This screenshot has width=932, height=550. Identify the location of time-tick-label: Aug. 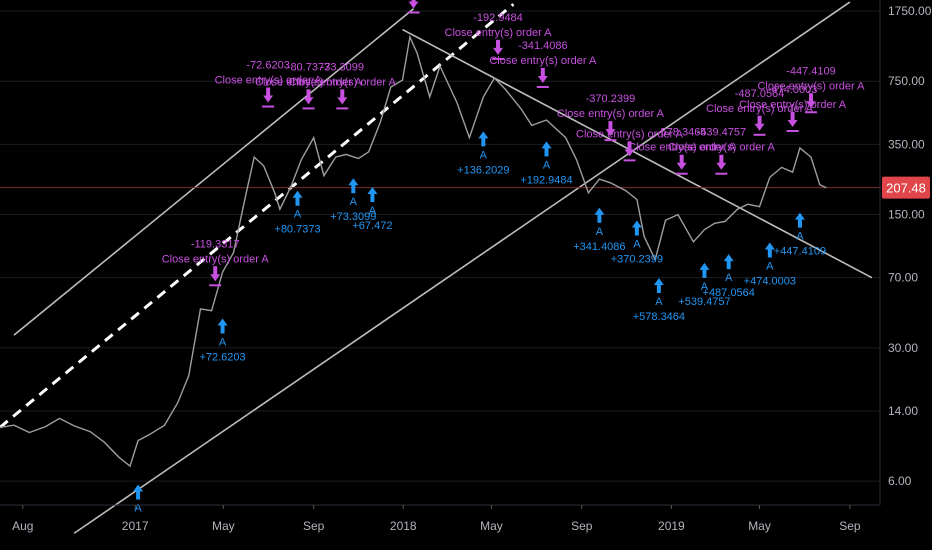
(22, 526).